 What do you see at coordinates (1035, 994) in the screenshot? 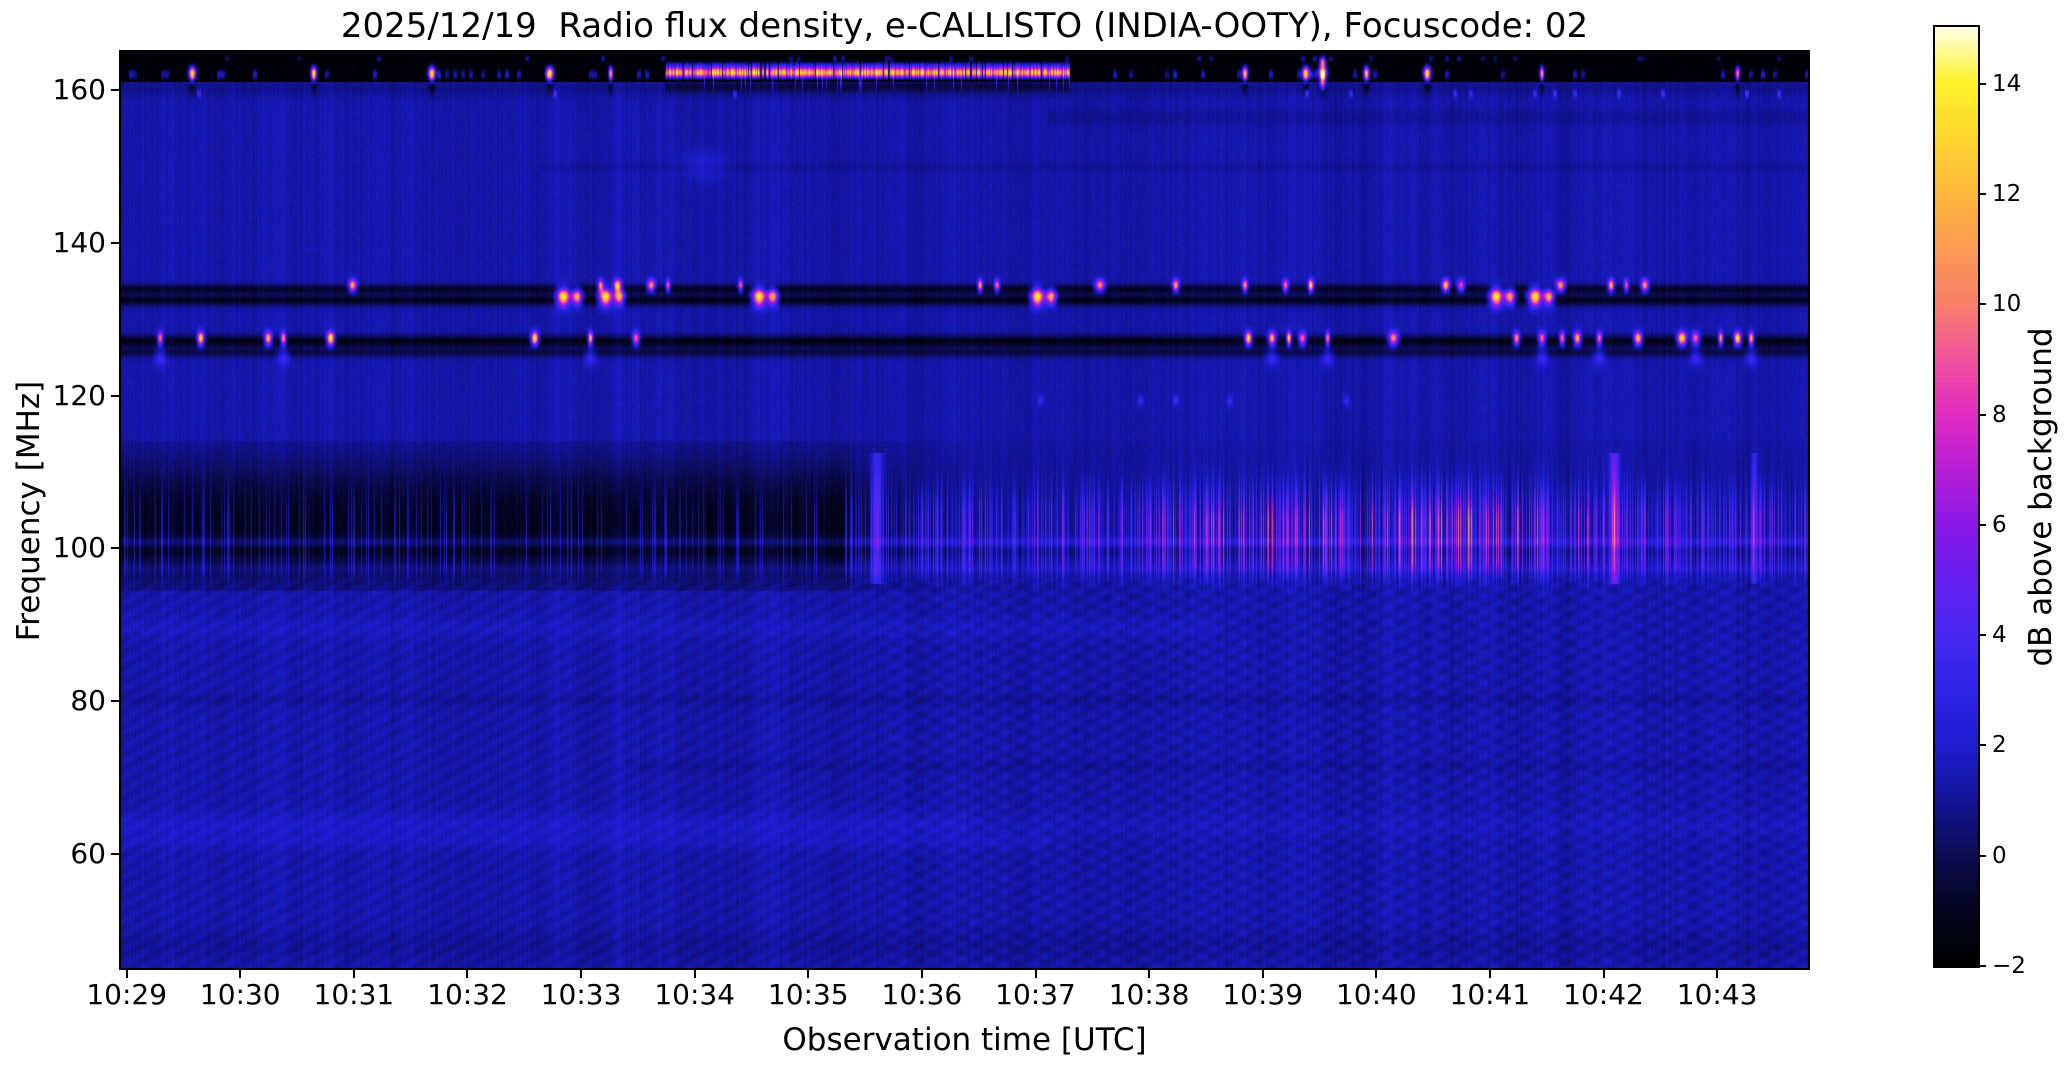
I see `x-tick-label: 10:37` at bounding box center [1035, 994].